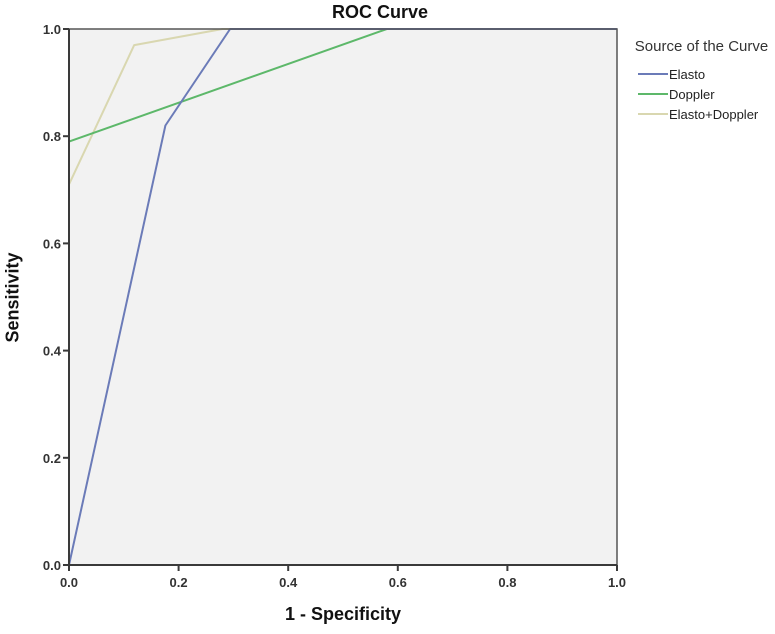  Describe the element at coordinates (701, 46) in the screenshot. I see `legend-title: Source of the Curve` at that location.